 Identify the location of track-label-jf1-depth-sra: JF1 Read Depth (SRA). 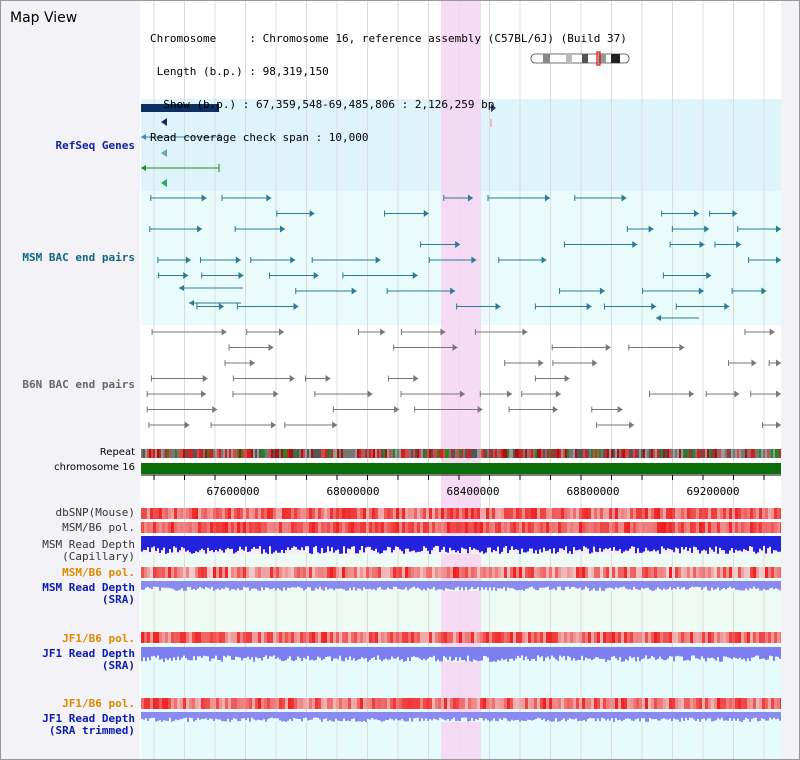
(88, 659).